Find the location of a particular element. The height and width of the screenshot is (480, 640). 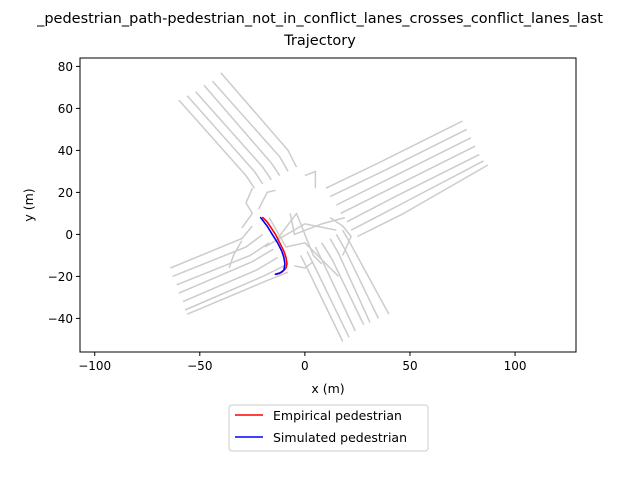

x-tick-label: 100 is located at coordinates (515, 366).